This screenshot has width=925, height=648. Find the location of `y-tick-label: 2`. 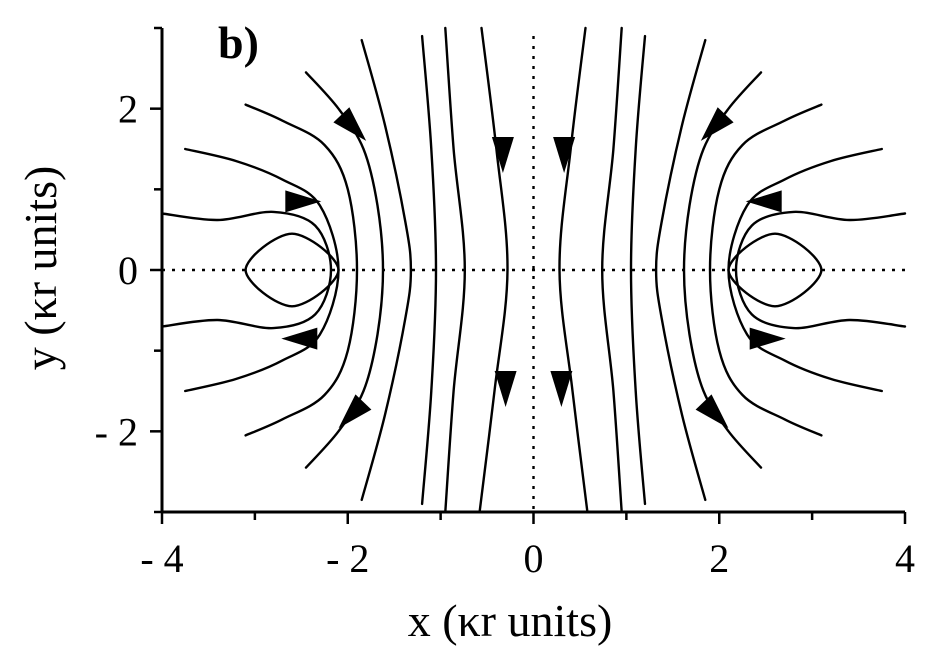

y-tick-label: 2 is located at coordinates (128, 109).